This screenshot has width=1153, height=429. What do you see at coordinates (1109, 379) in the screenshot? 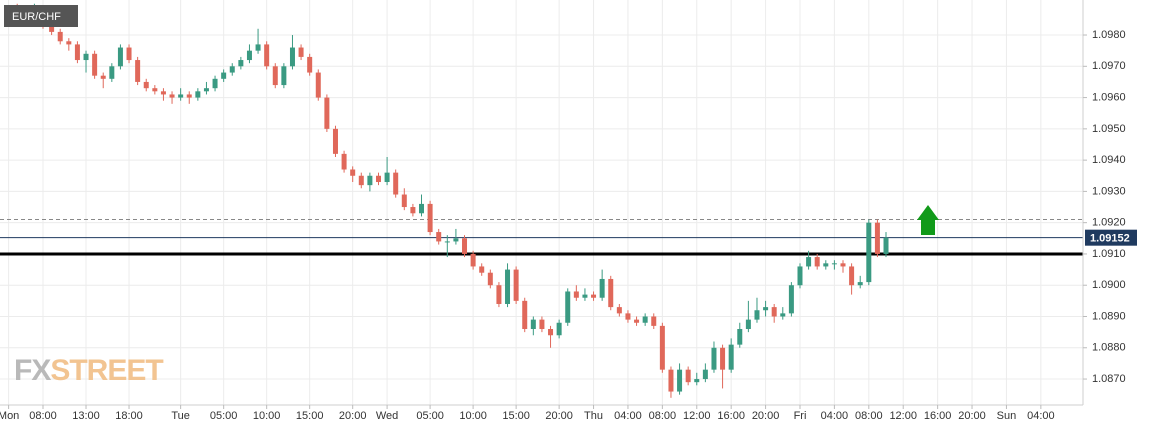
I see `y-tick-label: 1.0870` at bounding box center [1109, 379].